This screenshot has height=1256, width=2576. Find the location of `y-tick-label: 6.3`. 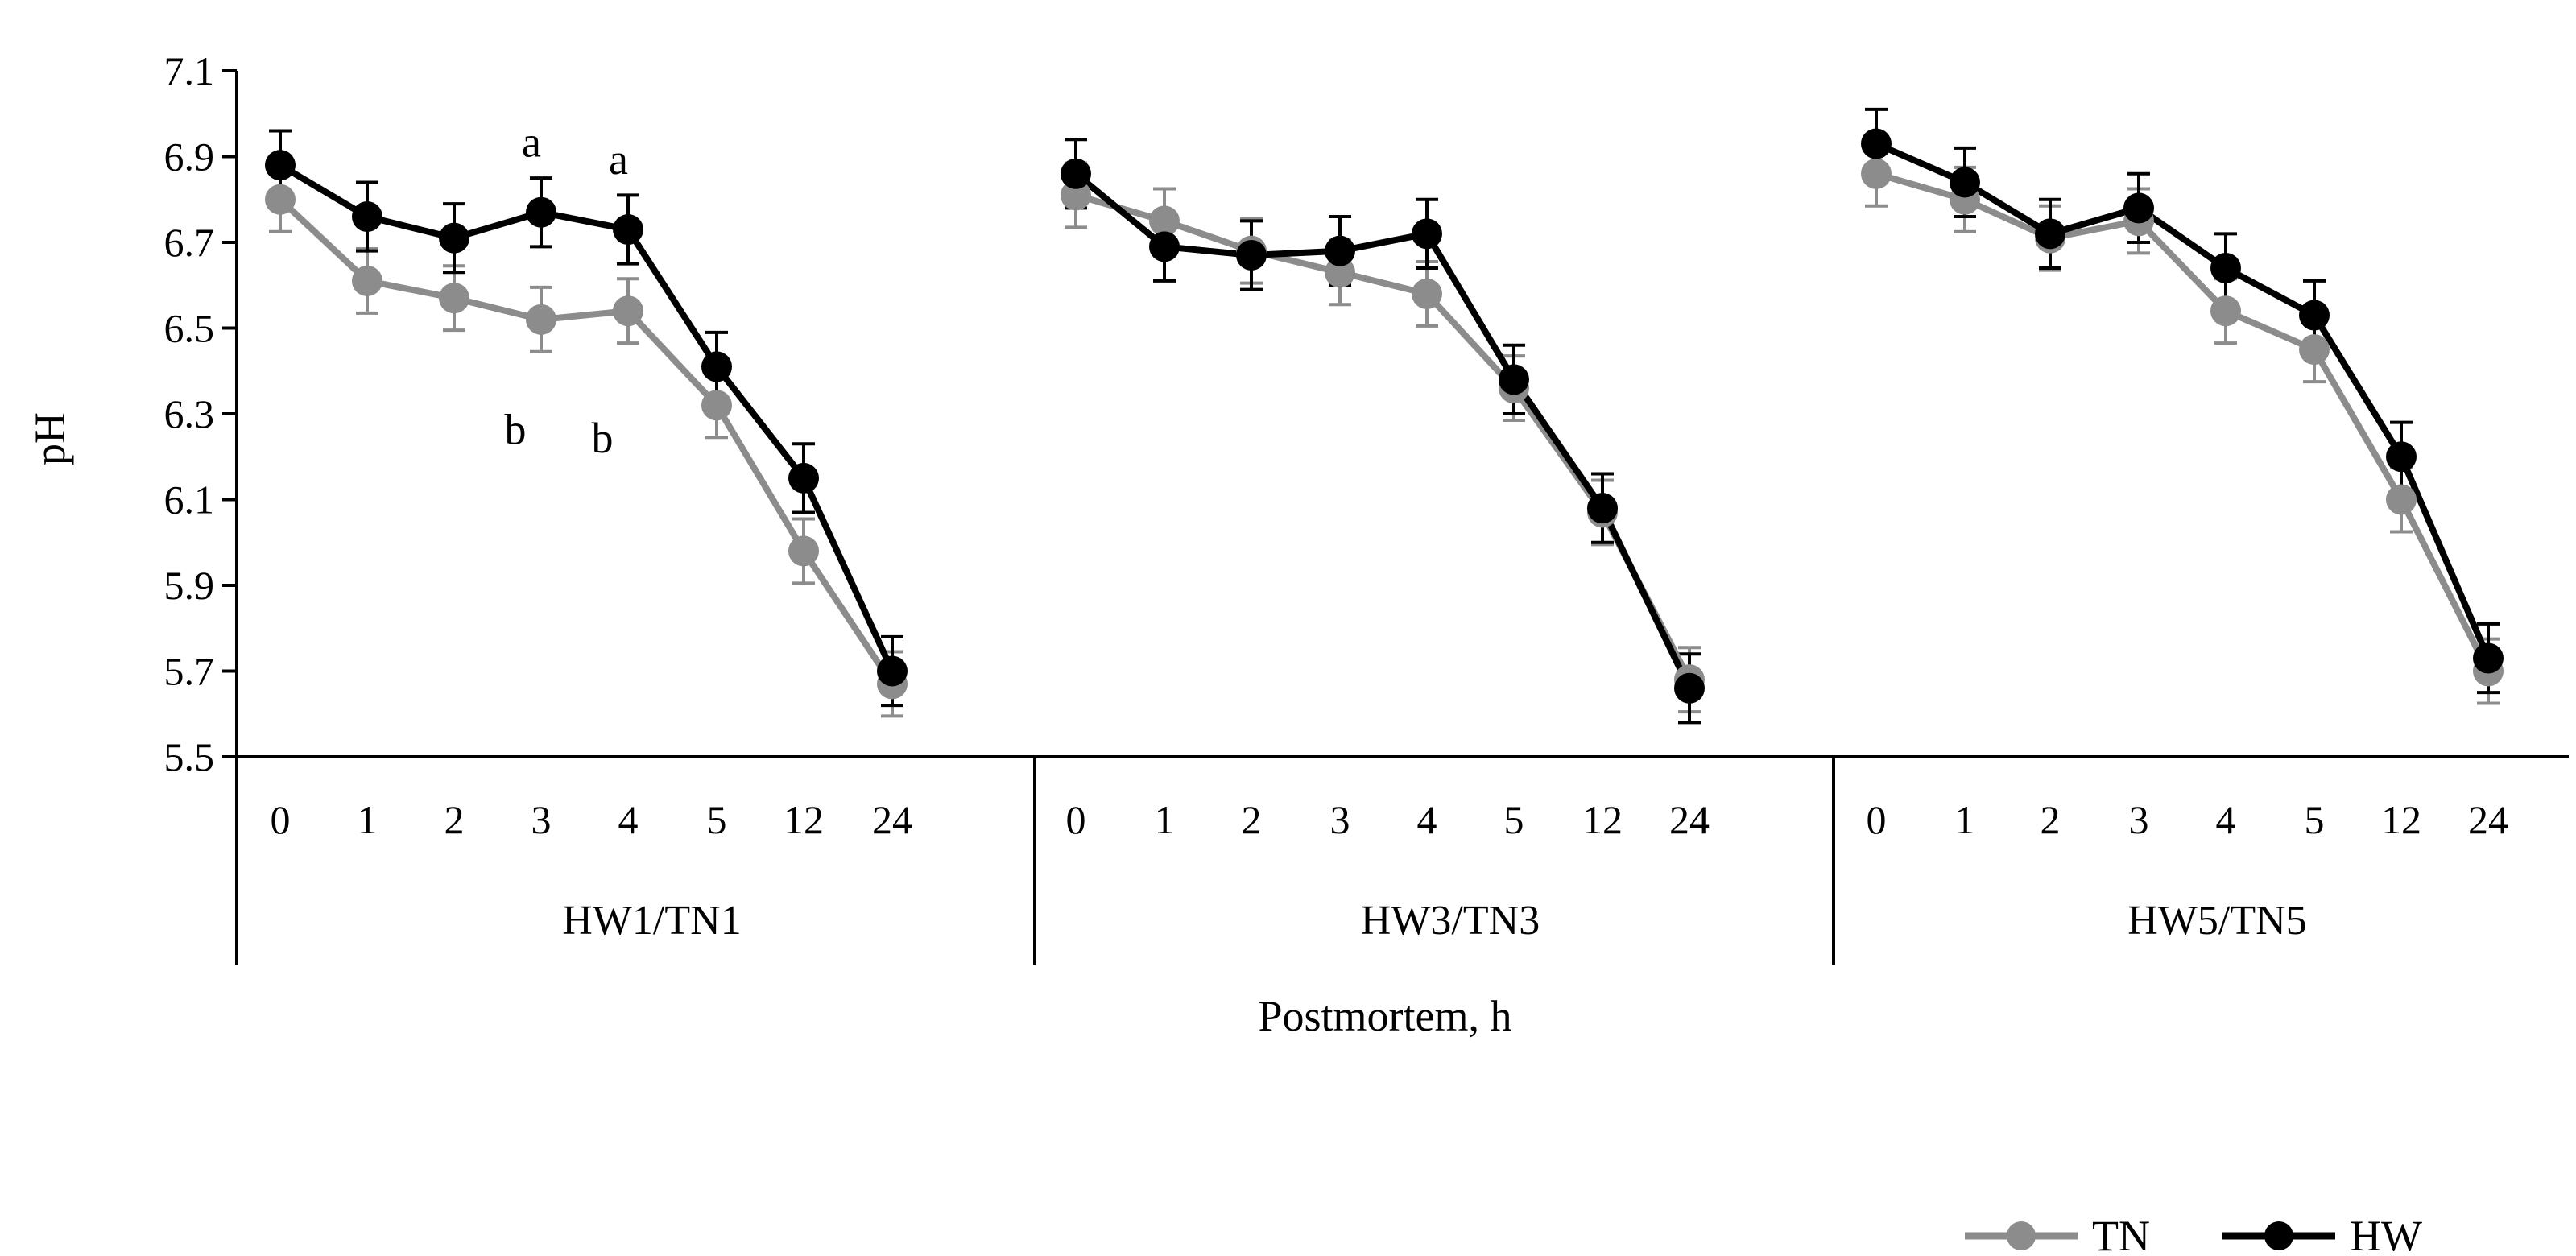

y-tick-label: 6.3 is located at coordinates (189, 413).